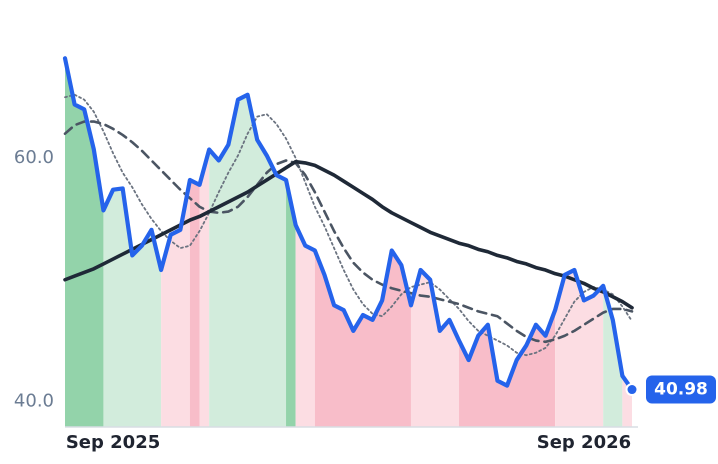 This screenshot has height=464, width=718. I want to click on last-point, so click(632, 390).